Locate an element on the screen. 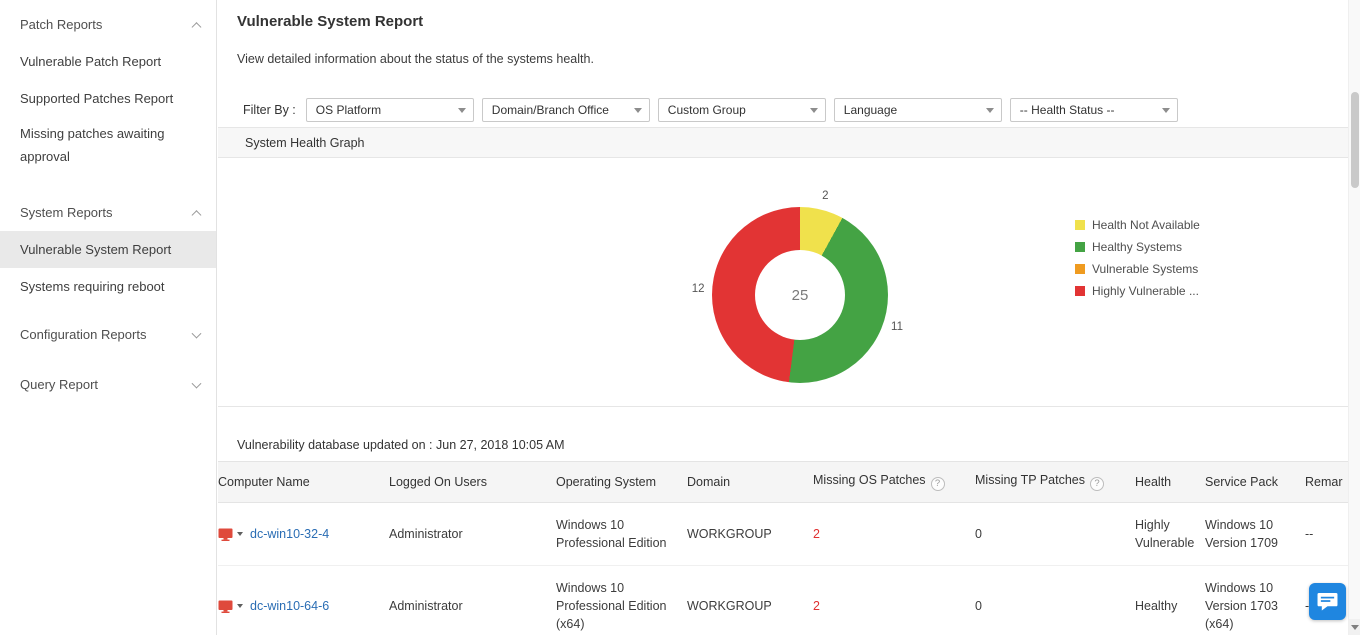  sidebar-section-configuration-reports: Configuration Reports is located at coordinates (108, 334).